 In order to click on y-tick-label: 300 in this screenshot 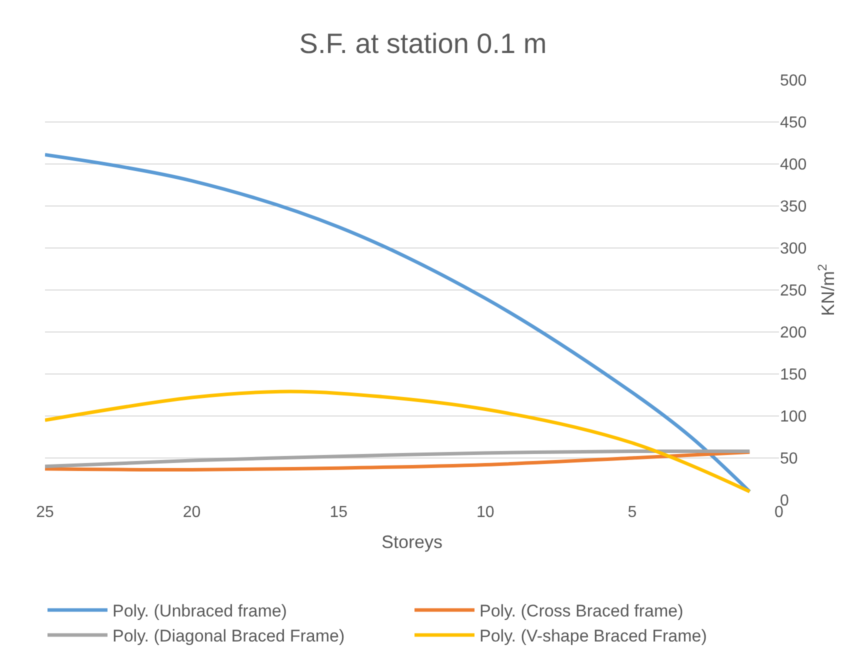, I will do `click(793, 249)`.